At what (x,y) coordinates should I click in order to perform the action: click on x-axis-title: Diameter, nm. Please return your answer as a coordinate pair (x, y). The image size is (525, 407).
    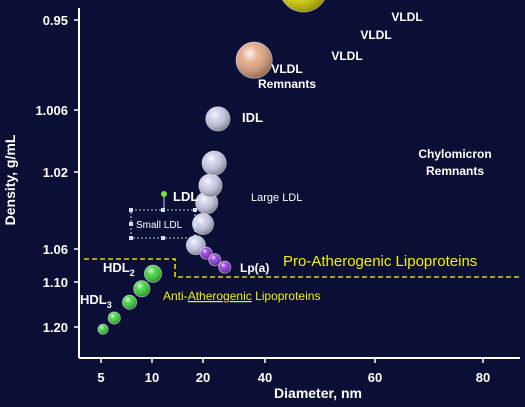
    Looking at the image, I should click on (318, 393).